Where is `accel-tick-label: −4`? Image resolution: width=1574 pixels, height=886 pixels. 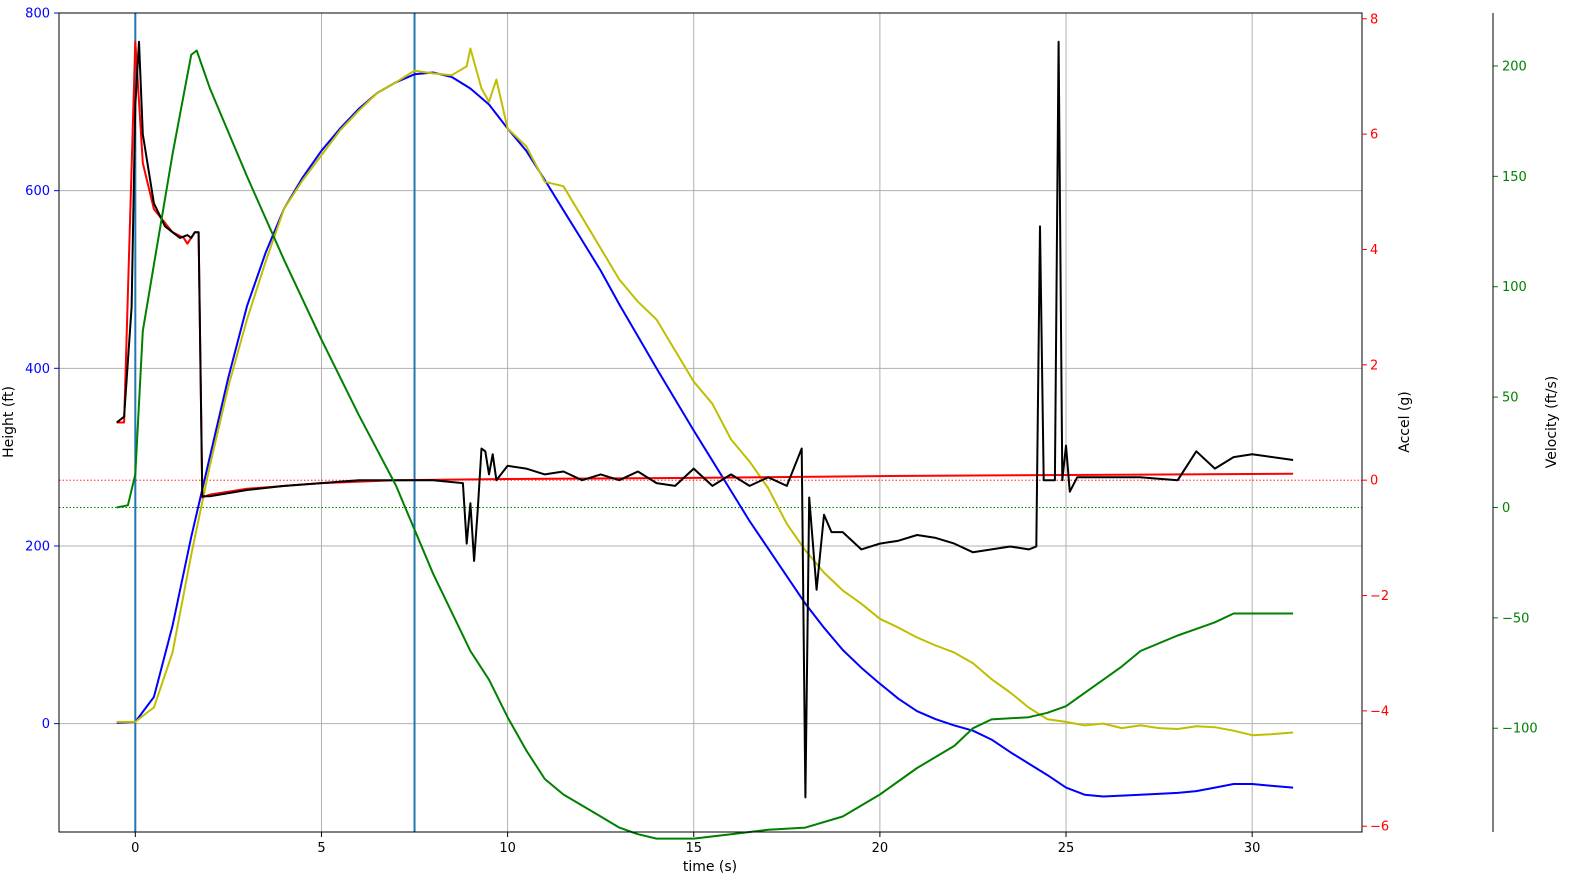 accel-tick-label: −4 is located at coordinates (1379, 711).